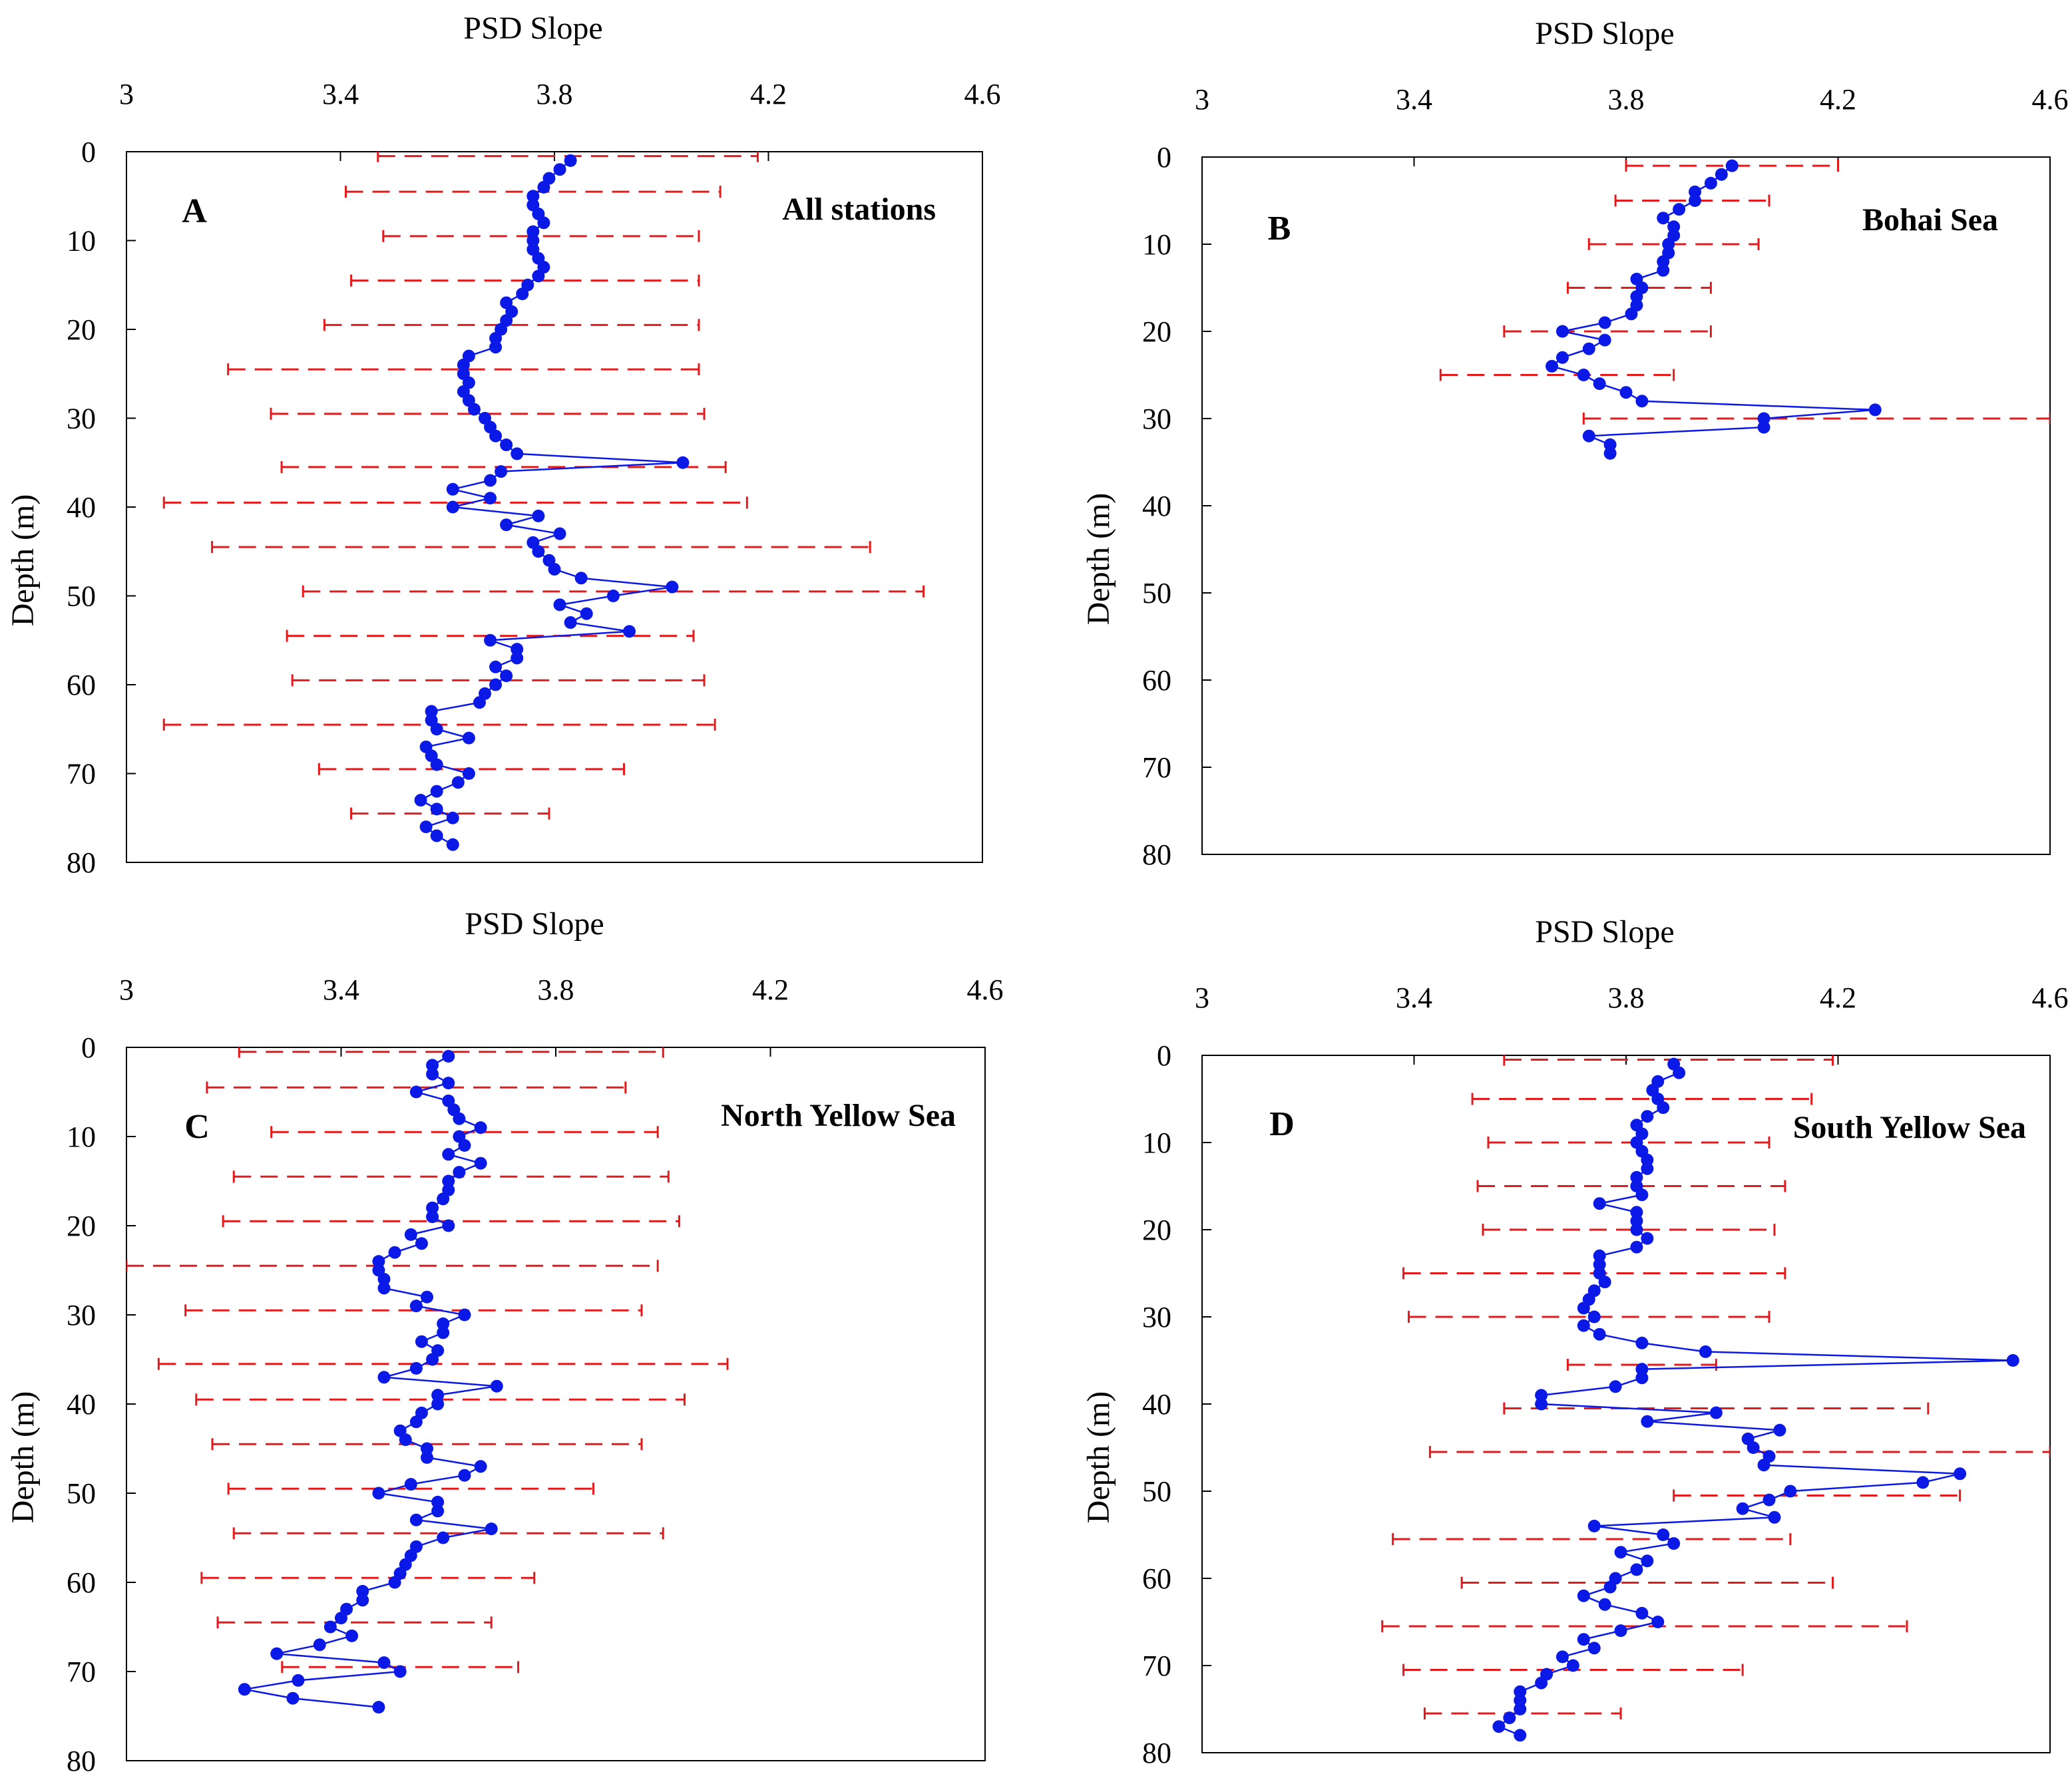 The image size is (2072, 1774). Describe the element at coordinates (81, 1226) in the screenshot. I see `y-tick-label: 20` at that location.